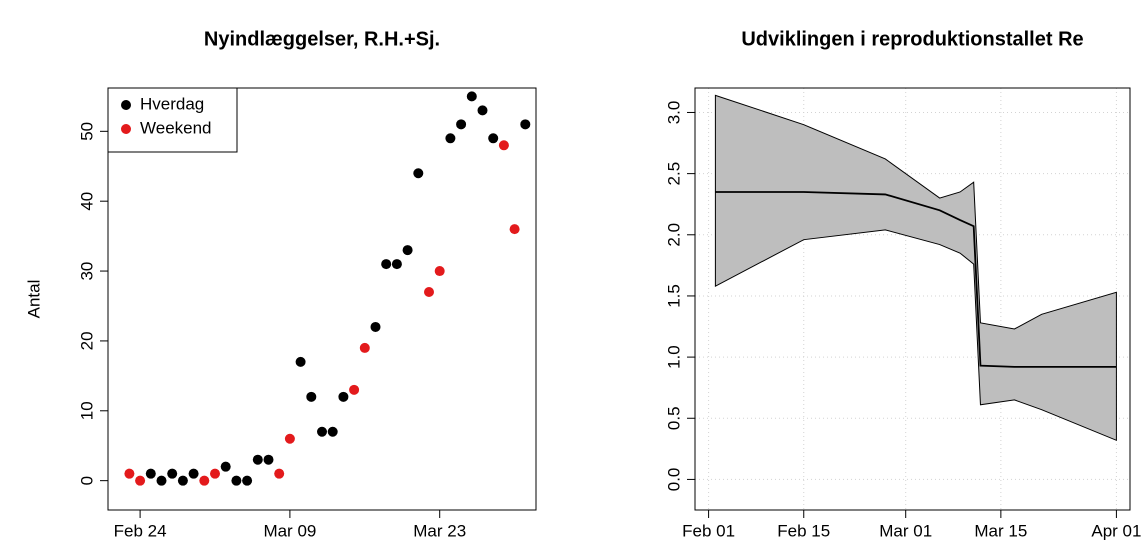 Image resolution: width=1148 pixels, height=545 pixels. Describe the element at coordinates (708, 530) in the screenshot. I see `x-tick-label: Feb 01` at that location.